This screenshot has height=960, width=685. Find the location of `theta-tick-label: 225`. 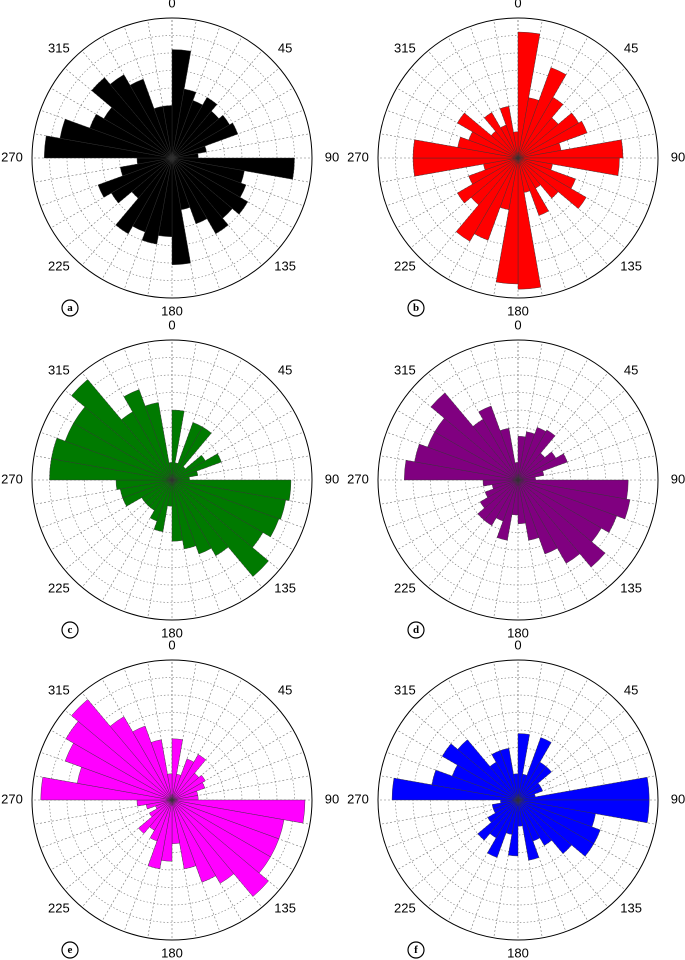

theta-tick-label: 225 is located at coordinates (405, 587).